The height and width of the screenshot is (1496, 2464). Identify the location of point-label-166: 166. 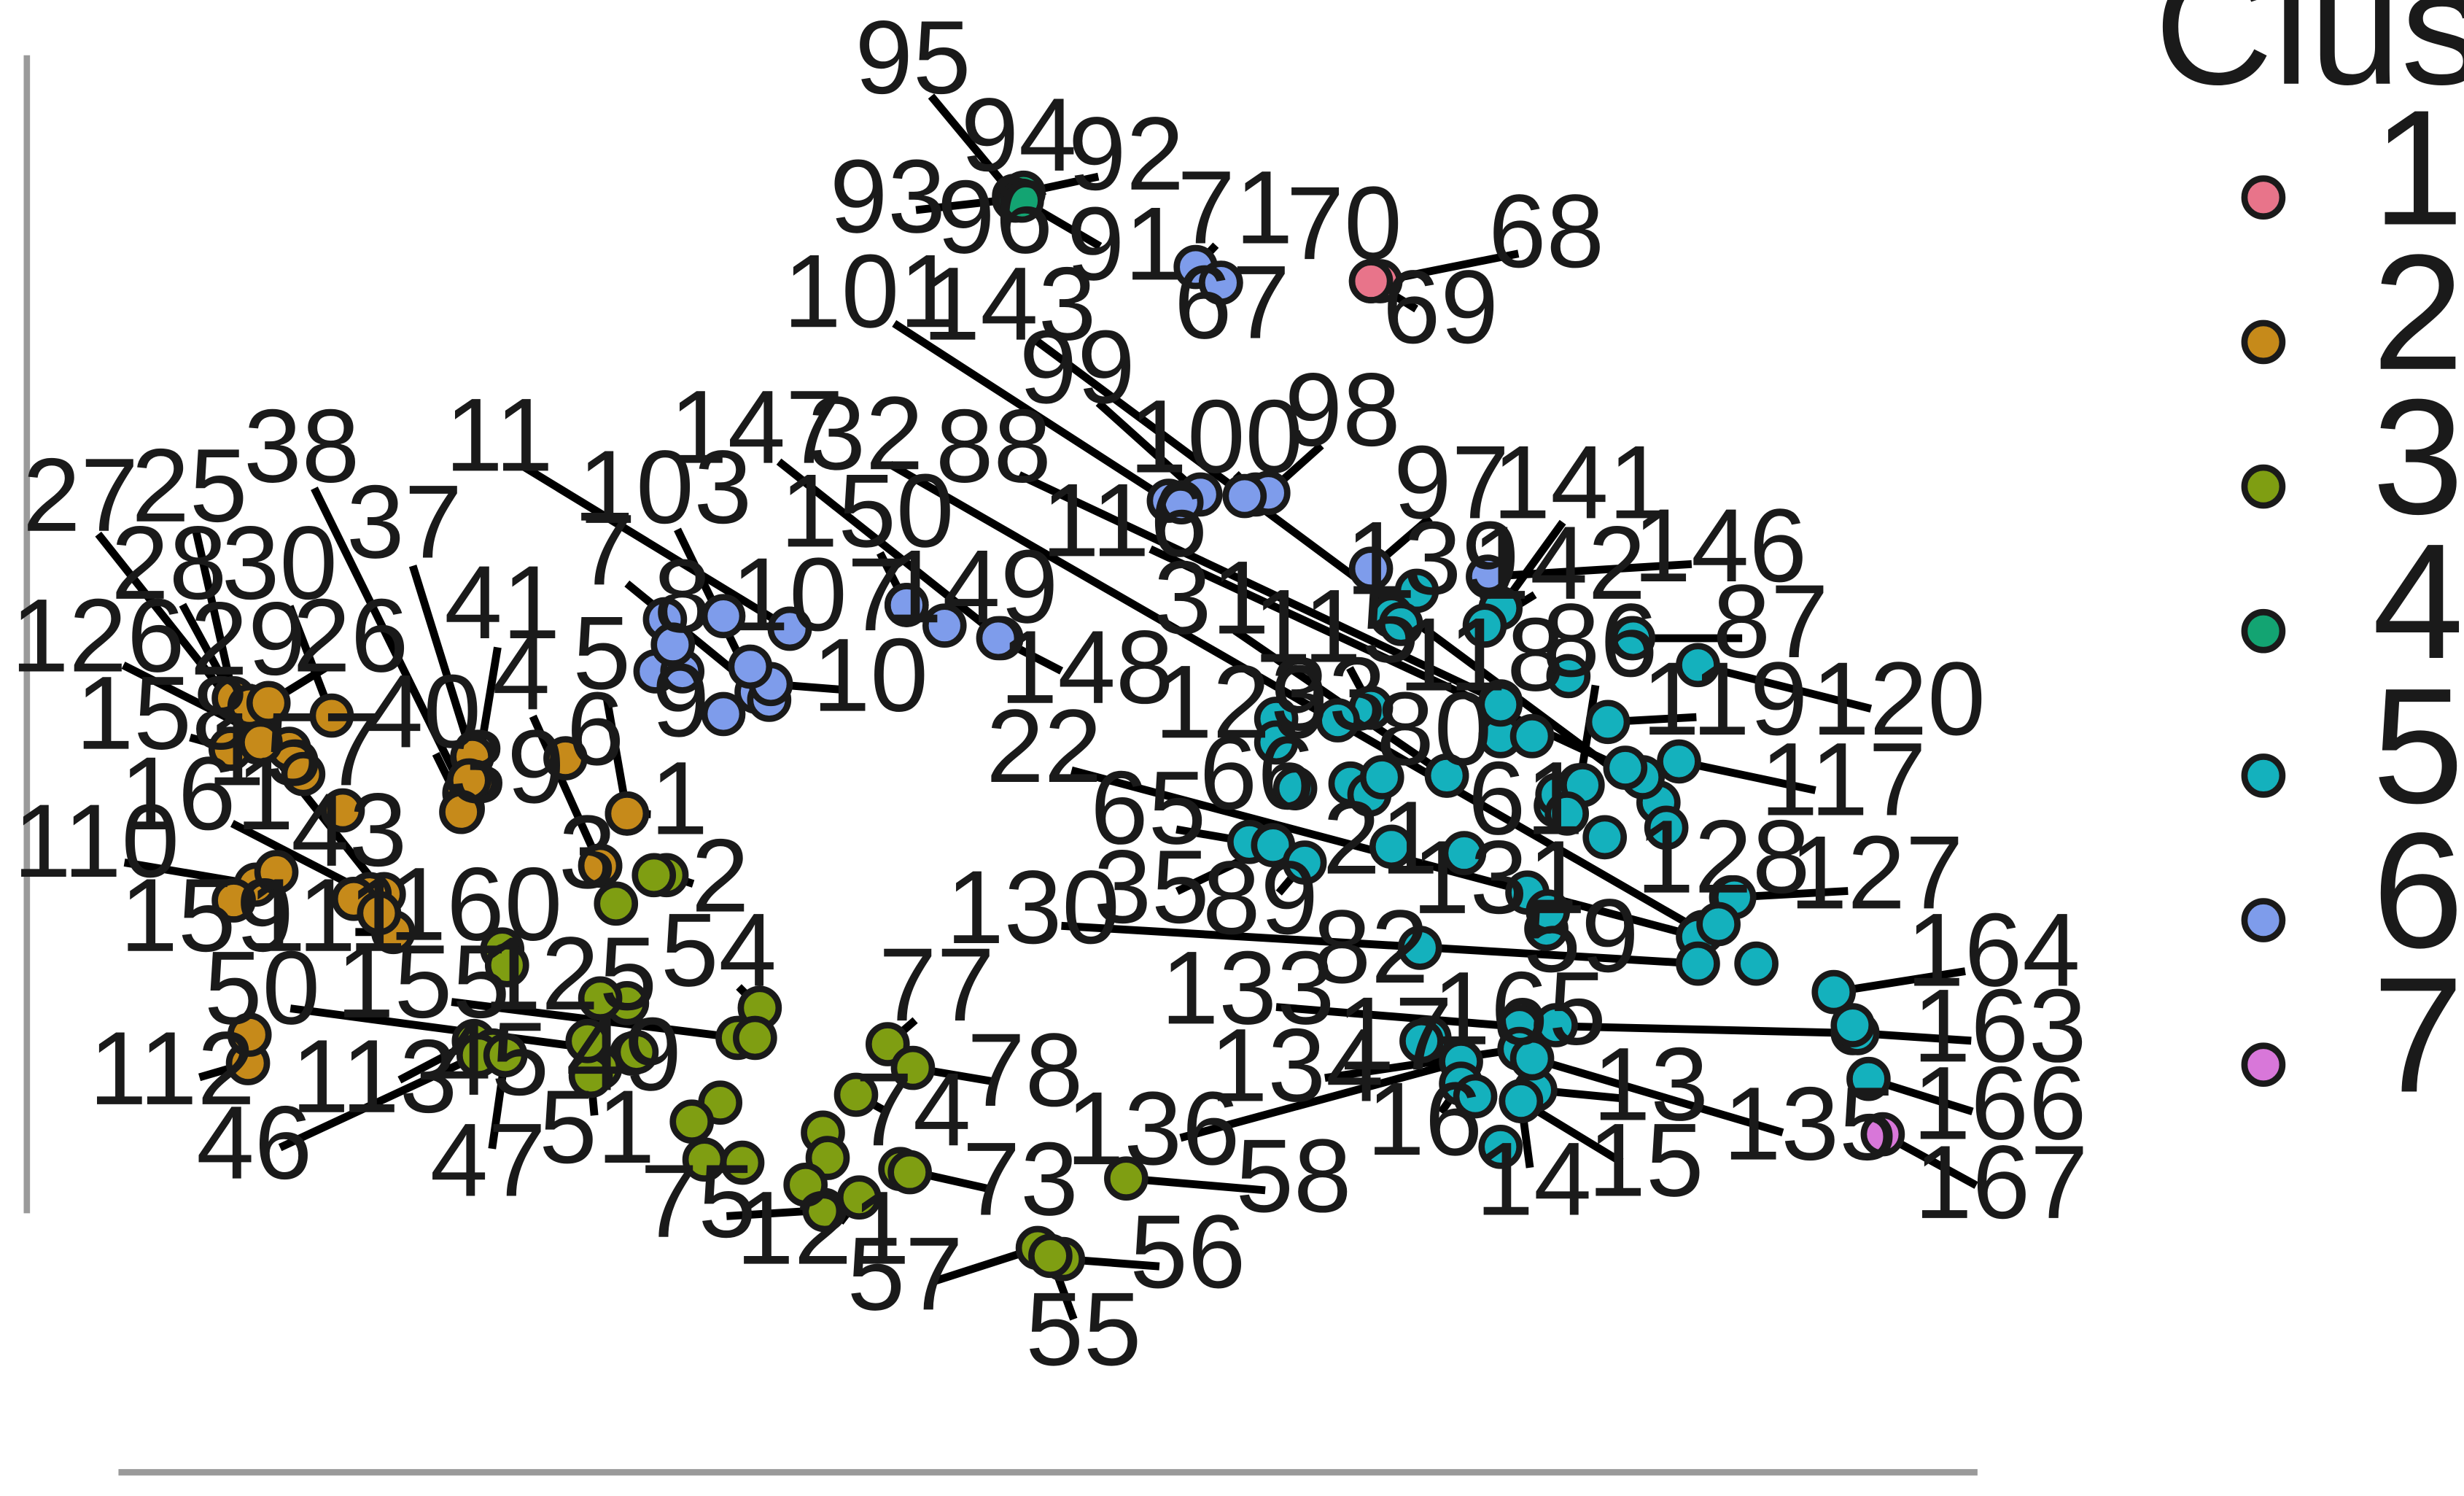
(2000, 1104).